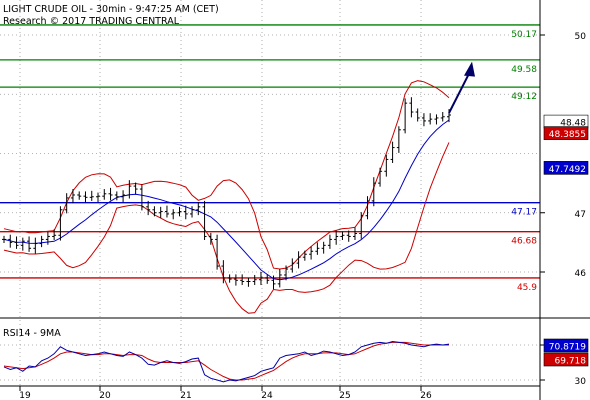  What do you see at coordinates (581, 37) in the screenshot?
I see `price-tick-label: 50` at bounding box center [581, 37].